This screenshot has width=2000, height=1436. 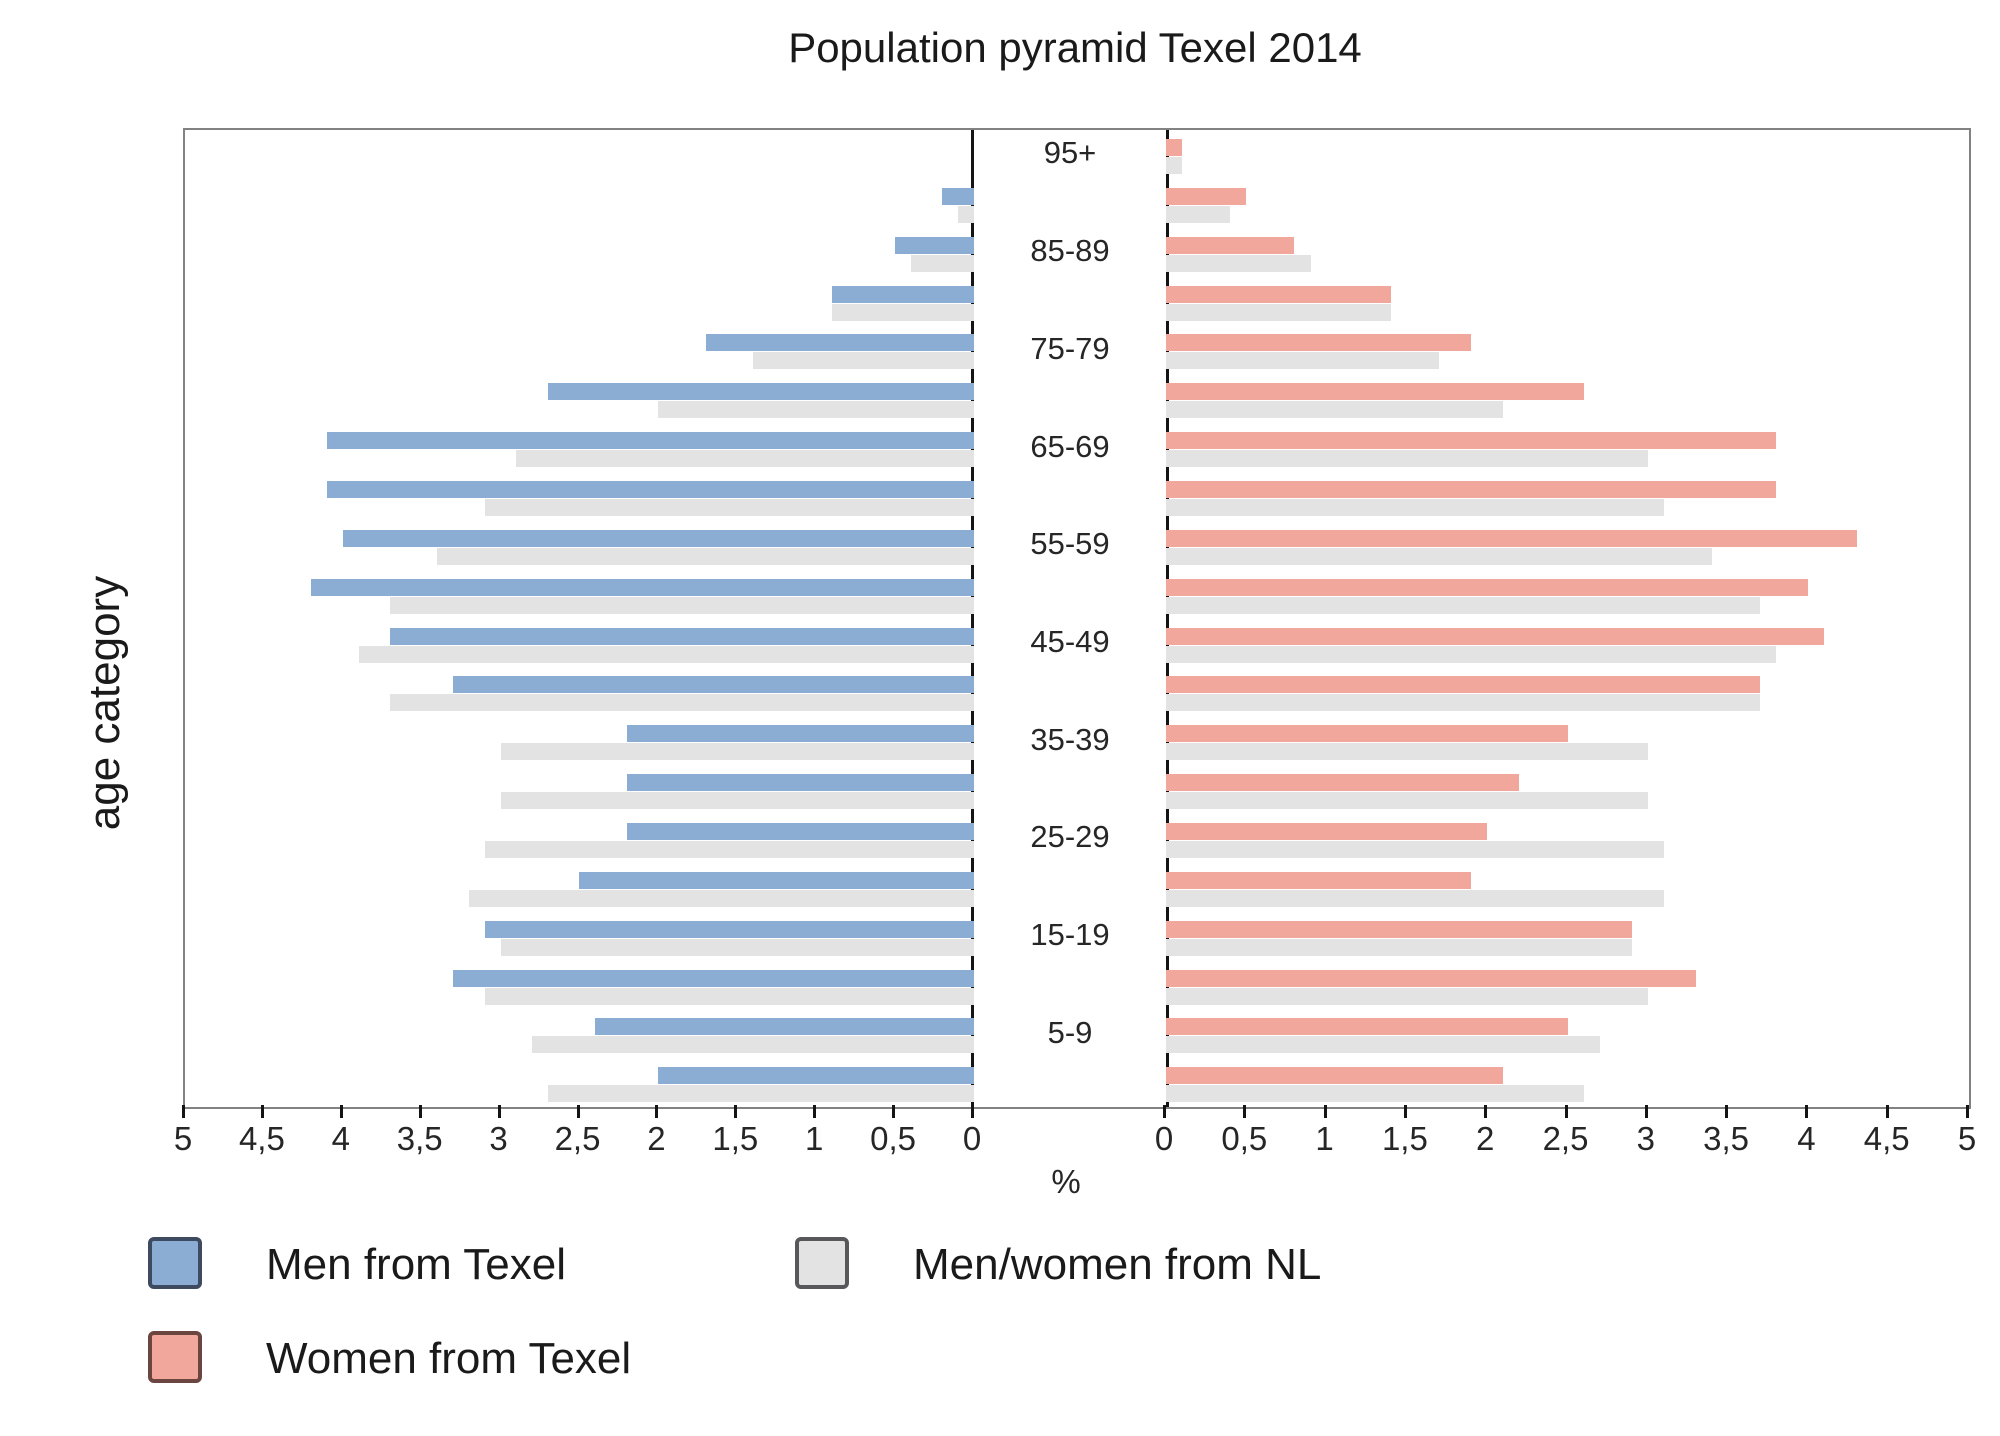 What do you see at coordinates (1117, 1264) in the screenshot?
I see `legend-label-nl: Men/women from NL` at bounding box center [1117, 1264].